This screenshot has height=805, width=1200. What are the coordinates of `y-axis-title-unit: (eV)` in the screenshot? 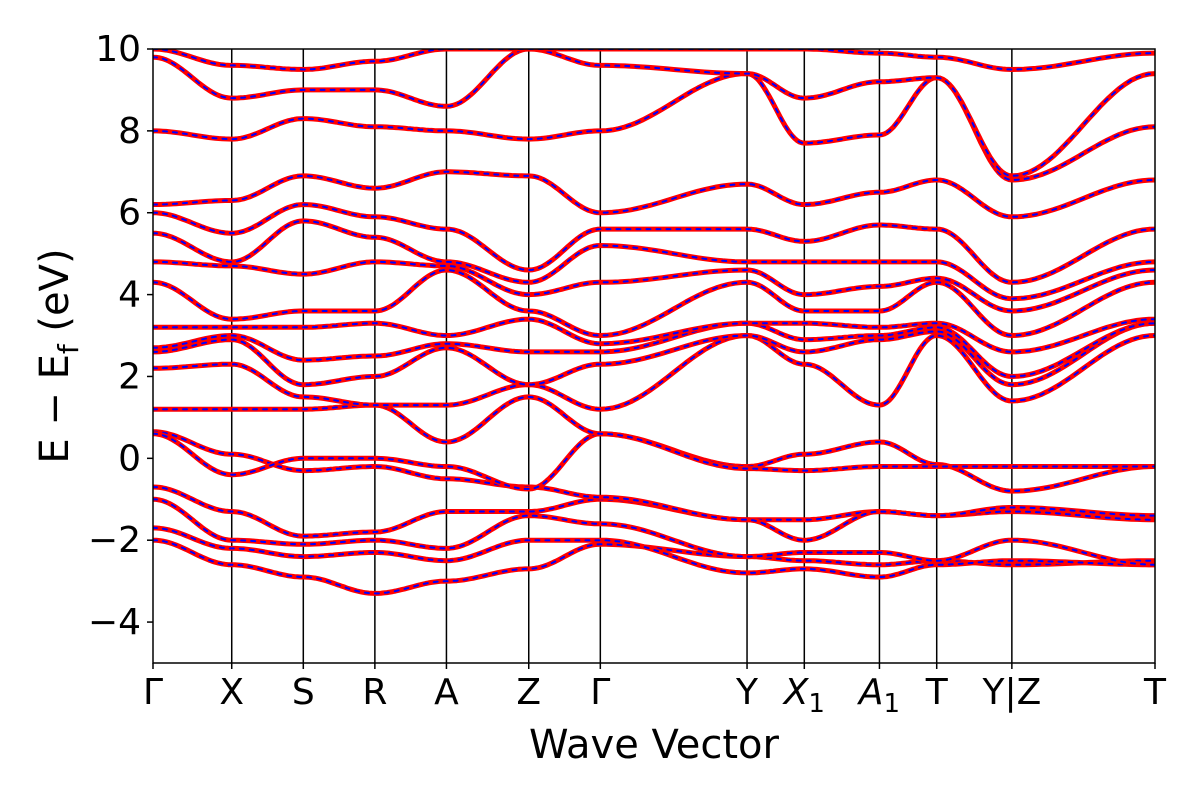 It's located at (55, 296).